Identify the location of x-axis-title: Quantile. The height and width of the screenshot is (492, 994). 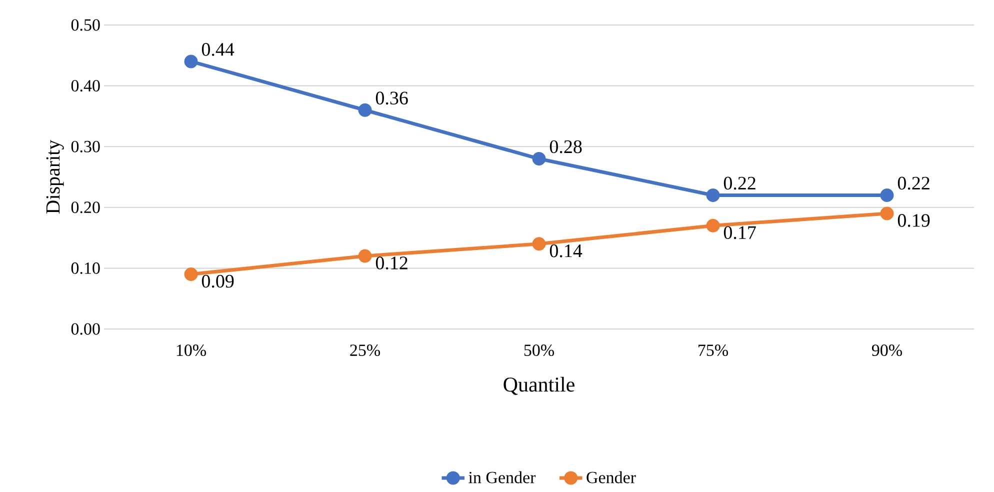
(539, 385).